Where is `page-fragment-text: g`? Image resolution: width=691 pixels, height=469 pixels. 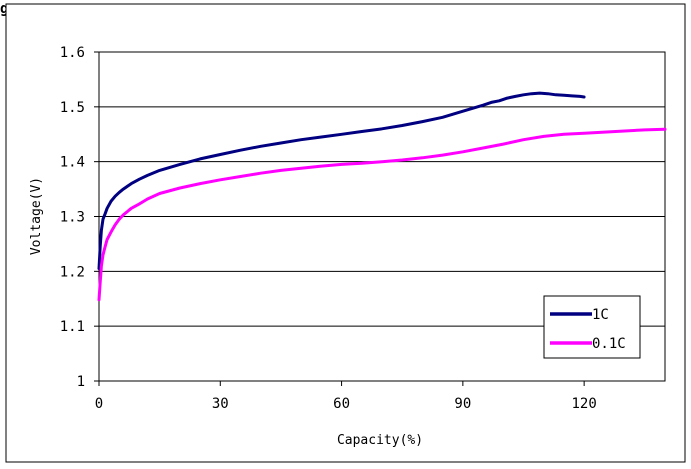 page-fragment-text: g is located at coordinates (4, 9).